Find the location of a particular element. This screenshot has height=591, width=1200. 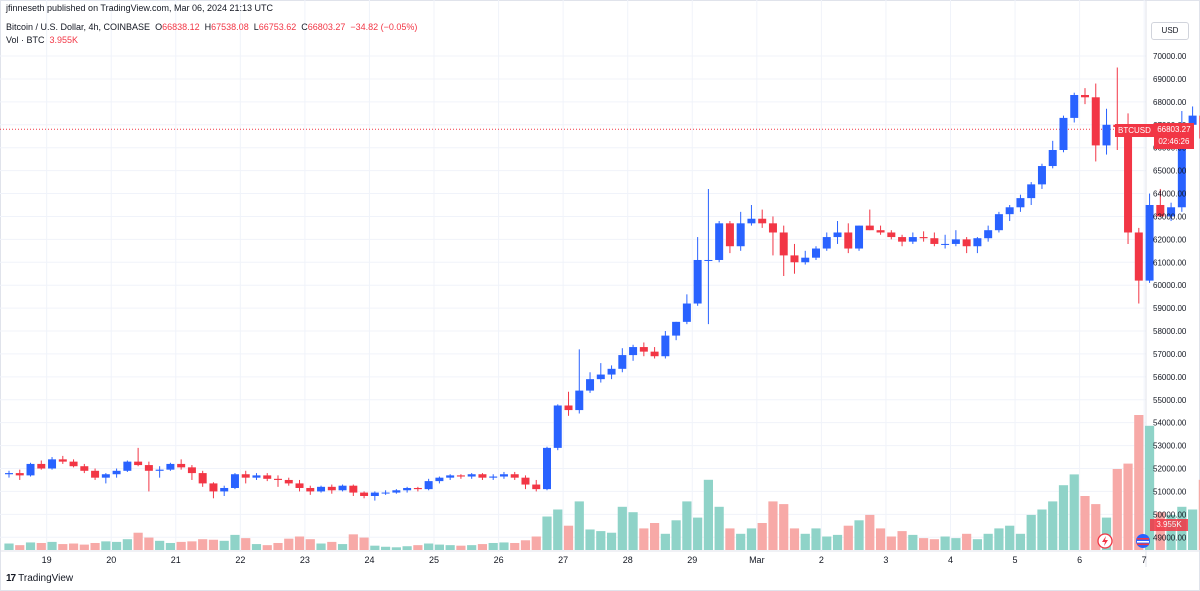

open-value: 66838.12 is located at coordinates (181, 27).